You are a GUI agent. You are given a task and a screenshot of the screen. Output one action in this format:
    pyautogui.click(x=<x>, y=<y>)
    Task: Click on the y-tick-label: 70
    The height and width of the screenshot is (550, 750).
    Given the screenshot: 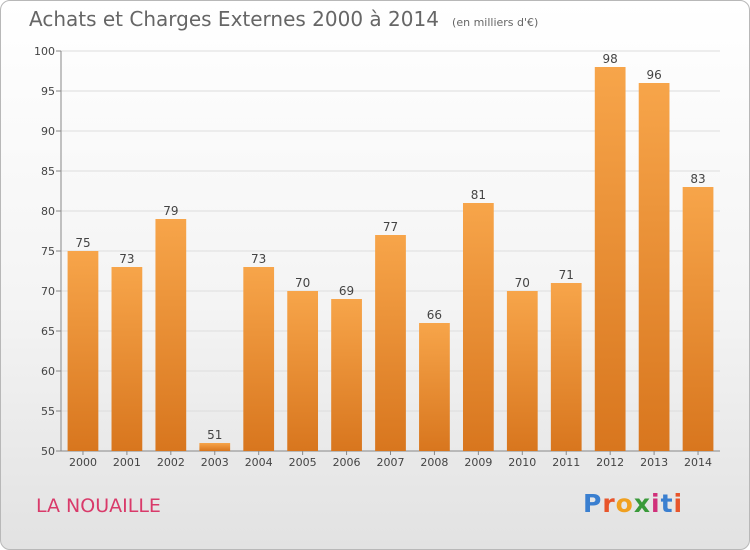 What is the action you would take?
    pyautogui.click(x=48, y=291)
    